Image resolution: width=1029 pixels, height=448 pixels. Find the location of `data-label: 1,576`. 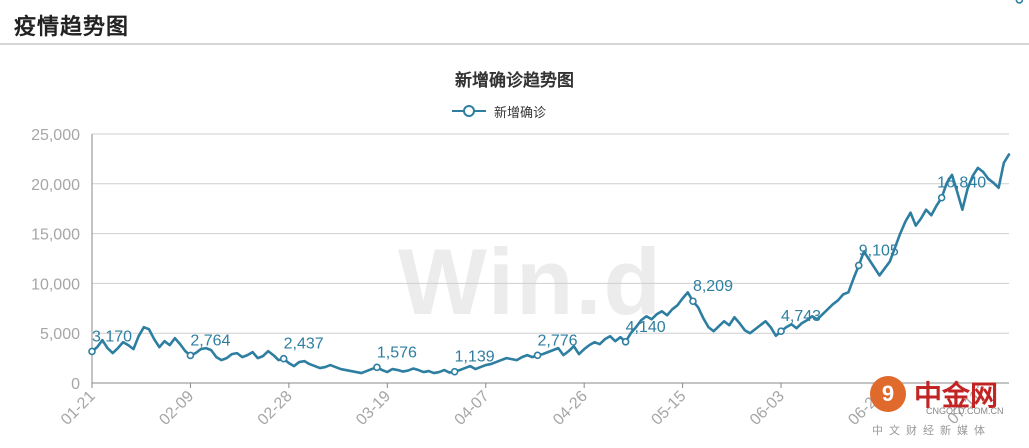

data-label: 1,576 is located at coordinates (397, 352).